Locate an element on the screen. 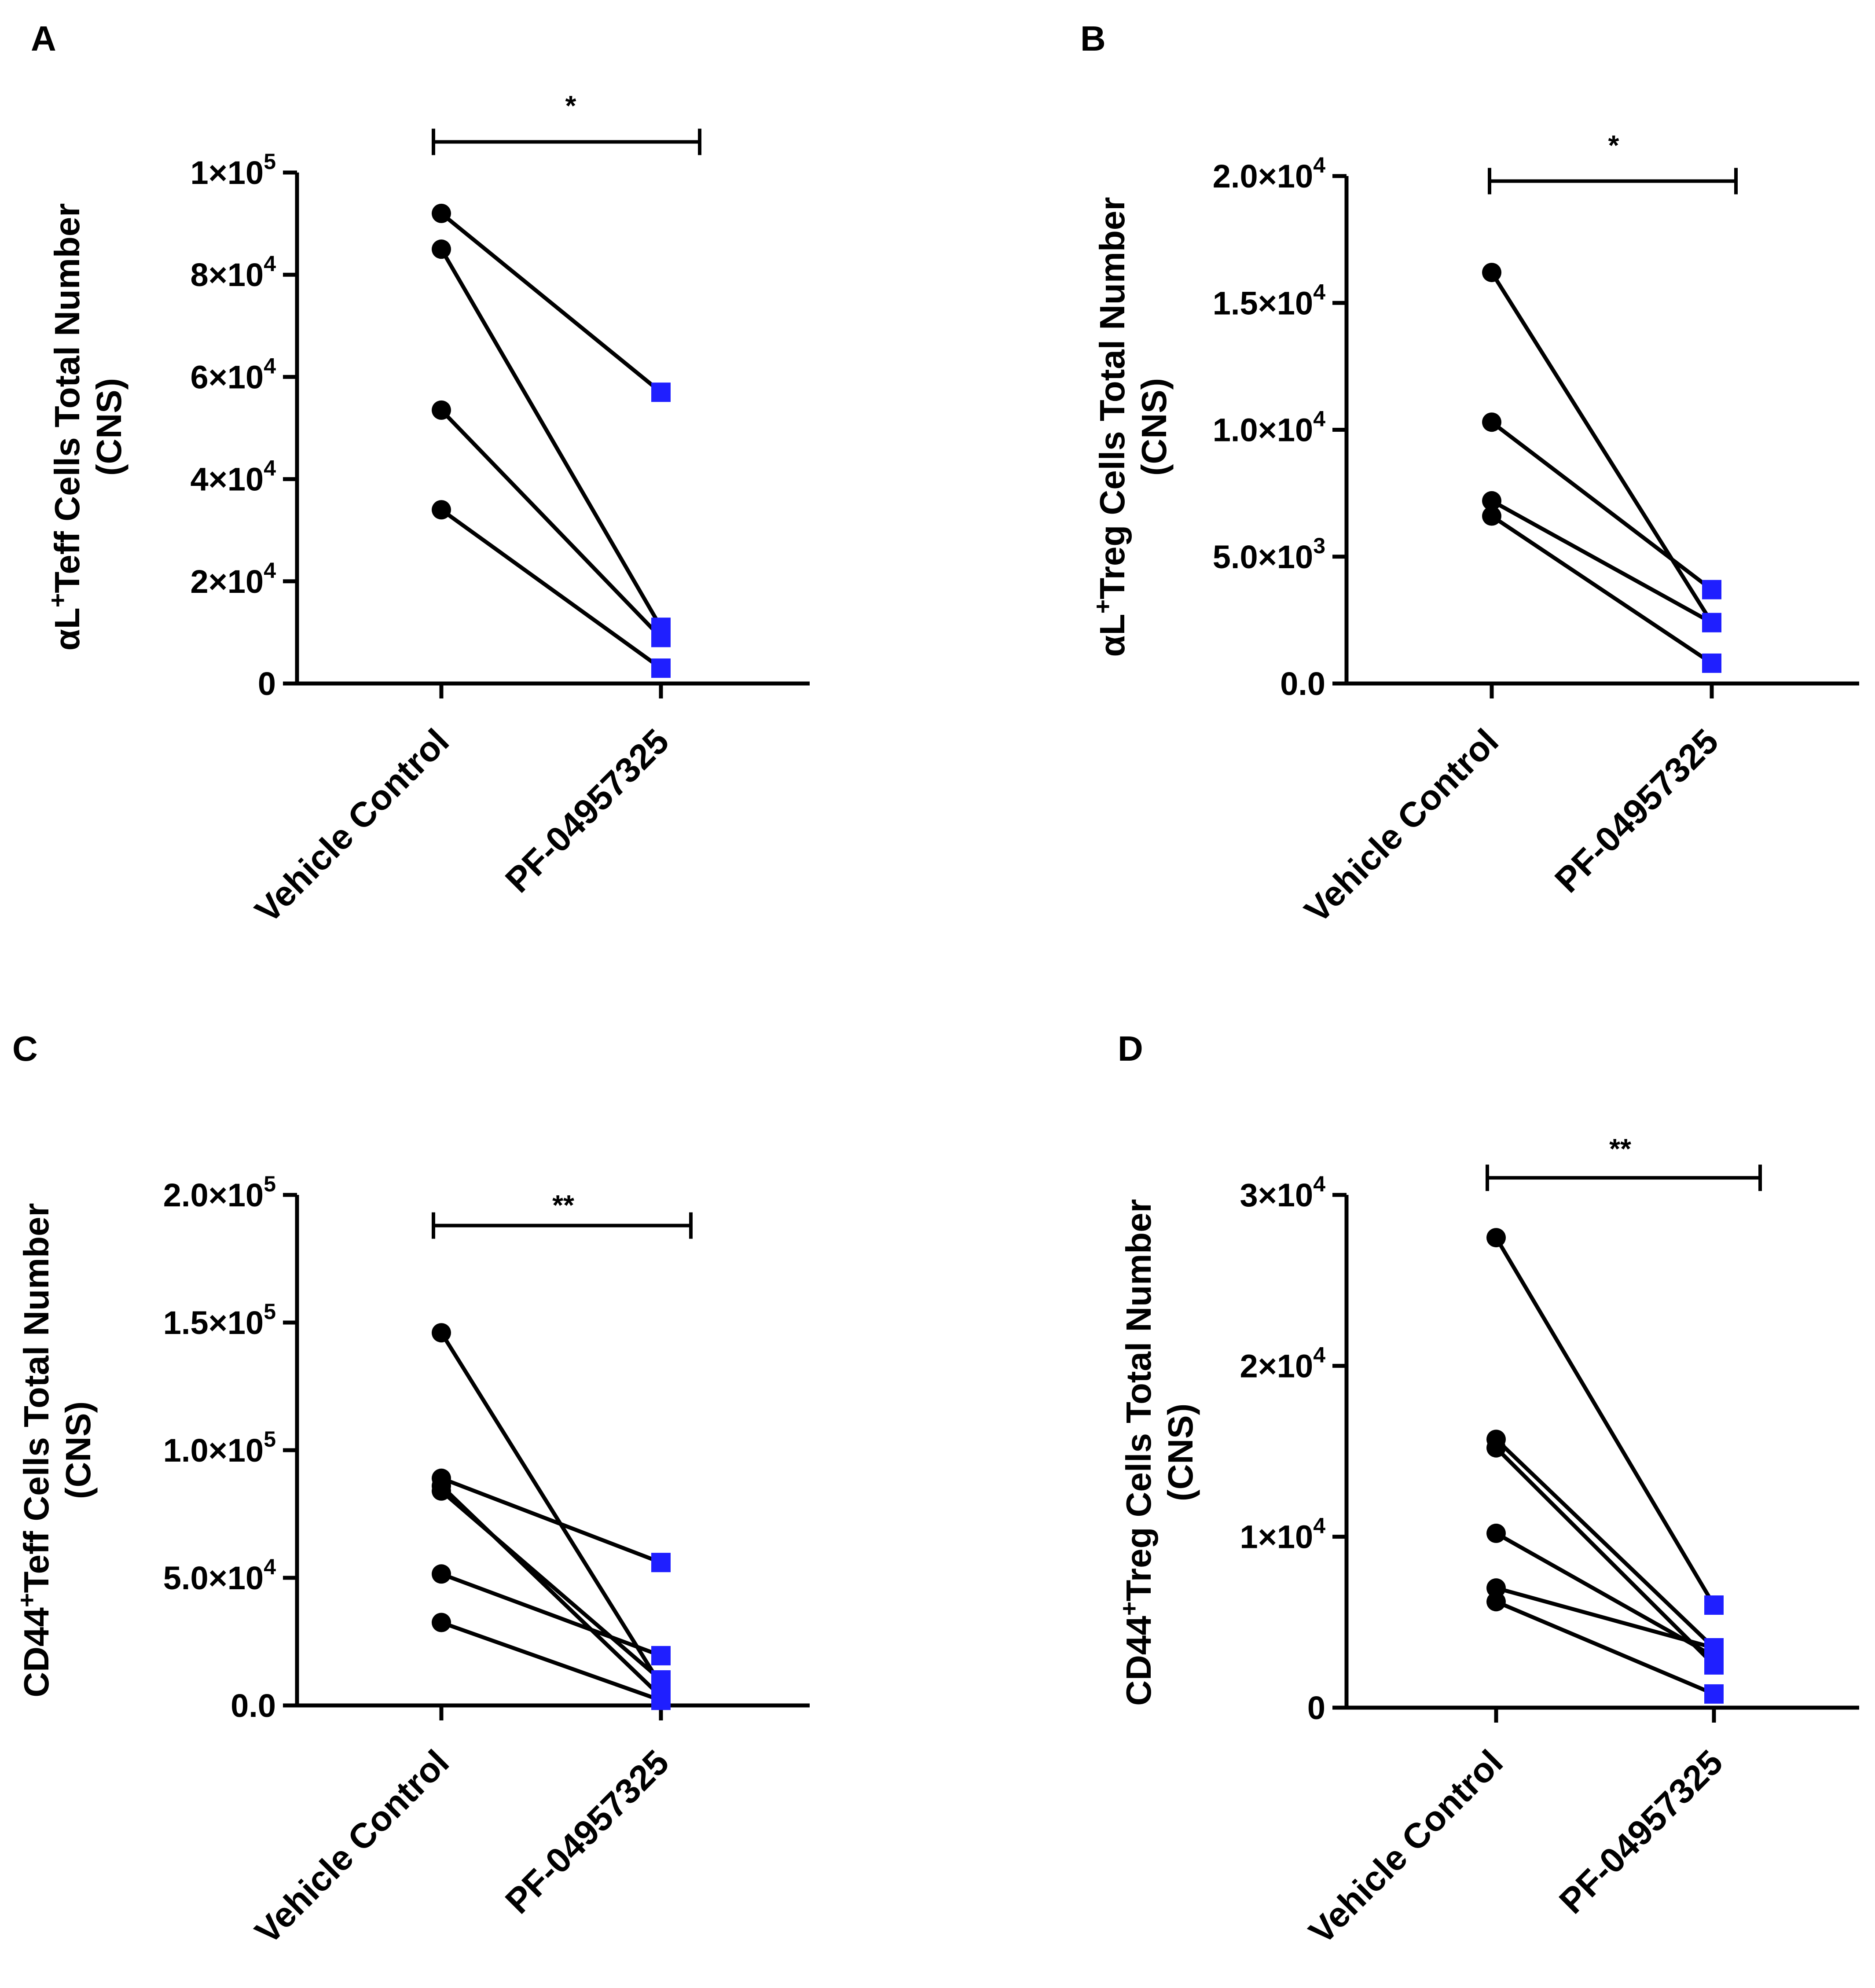  y-tick-label: 1.0×10⁴ is located at coordinates (1269, 427).